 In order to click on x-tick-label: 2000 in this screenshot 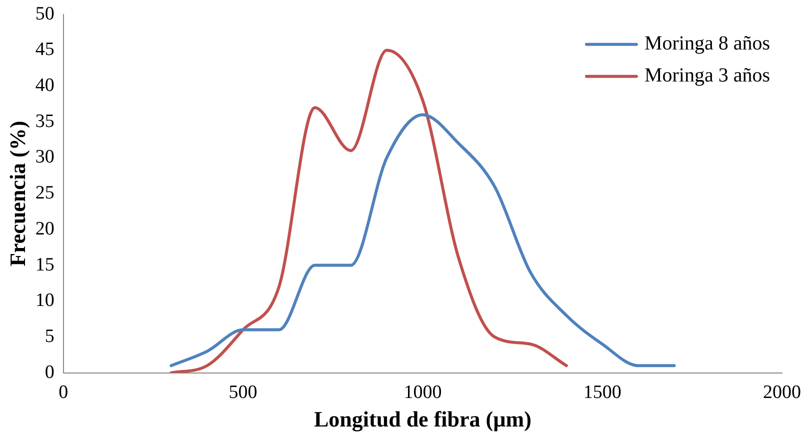, I will do `click(782, 393)`.